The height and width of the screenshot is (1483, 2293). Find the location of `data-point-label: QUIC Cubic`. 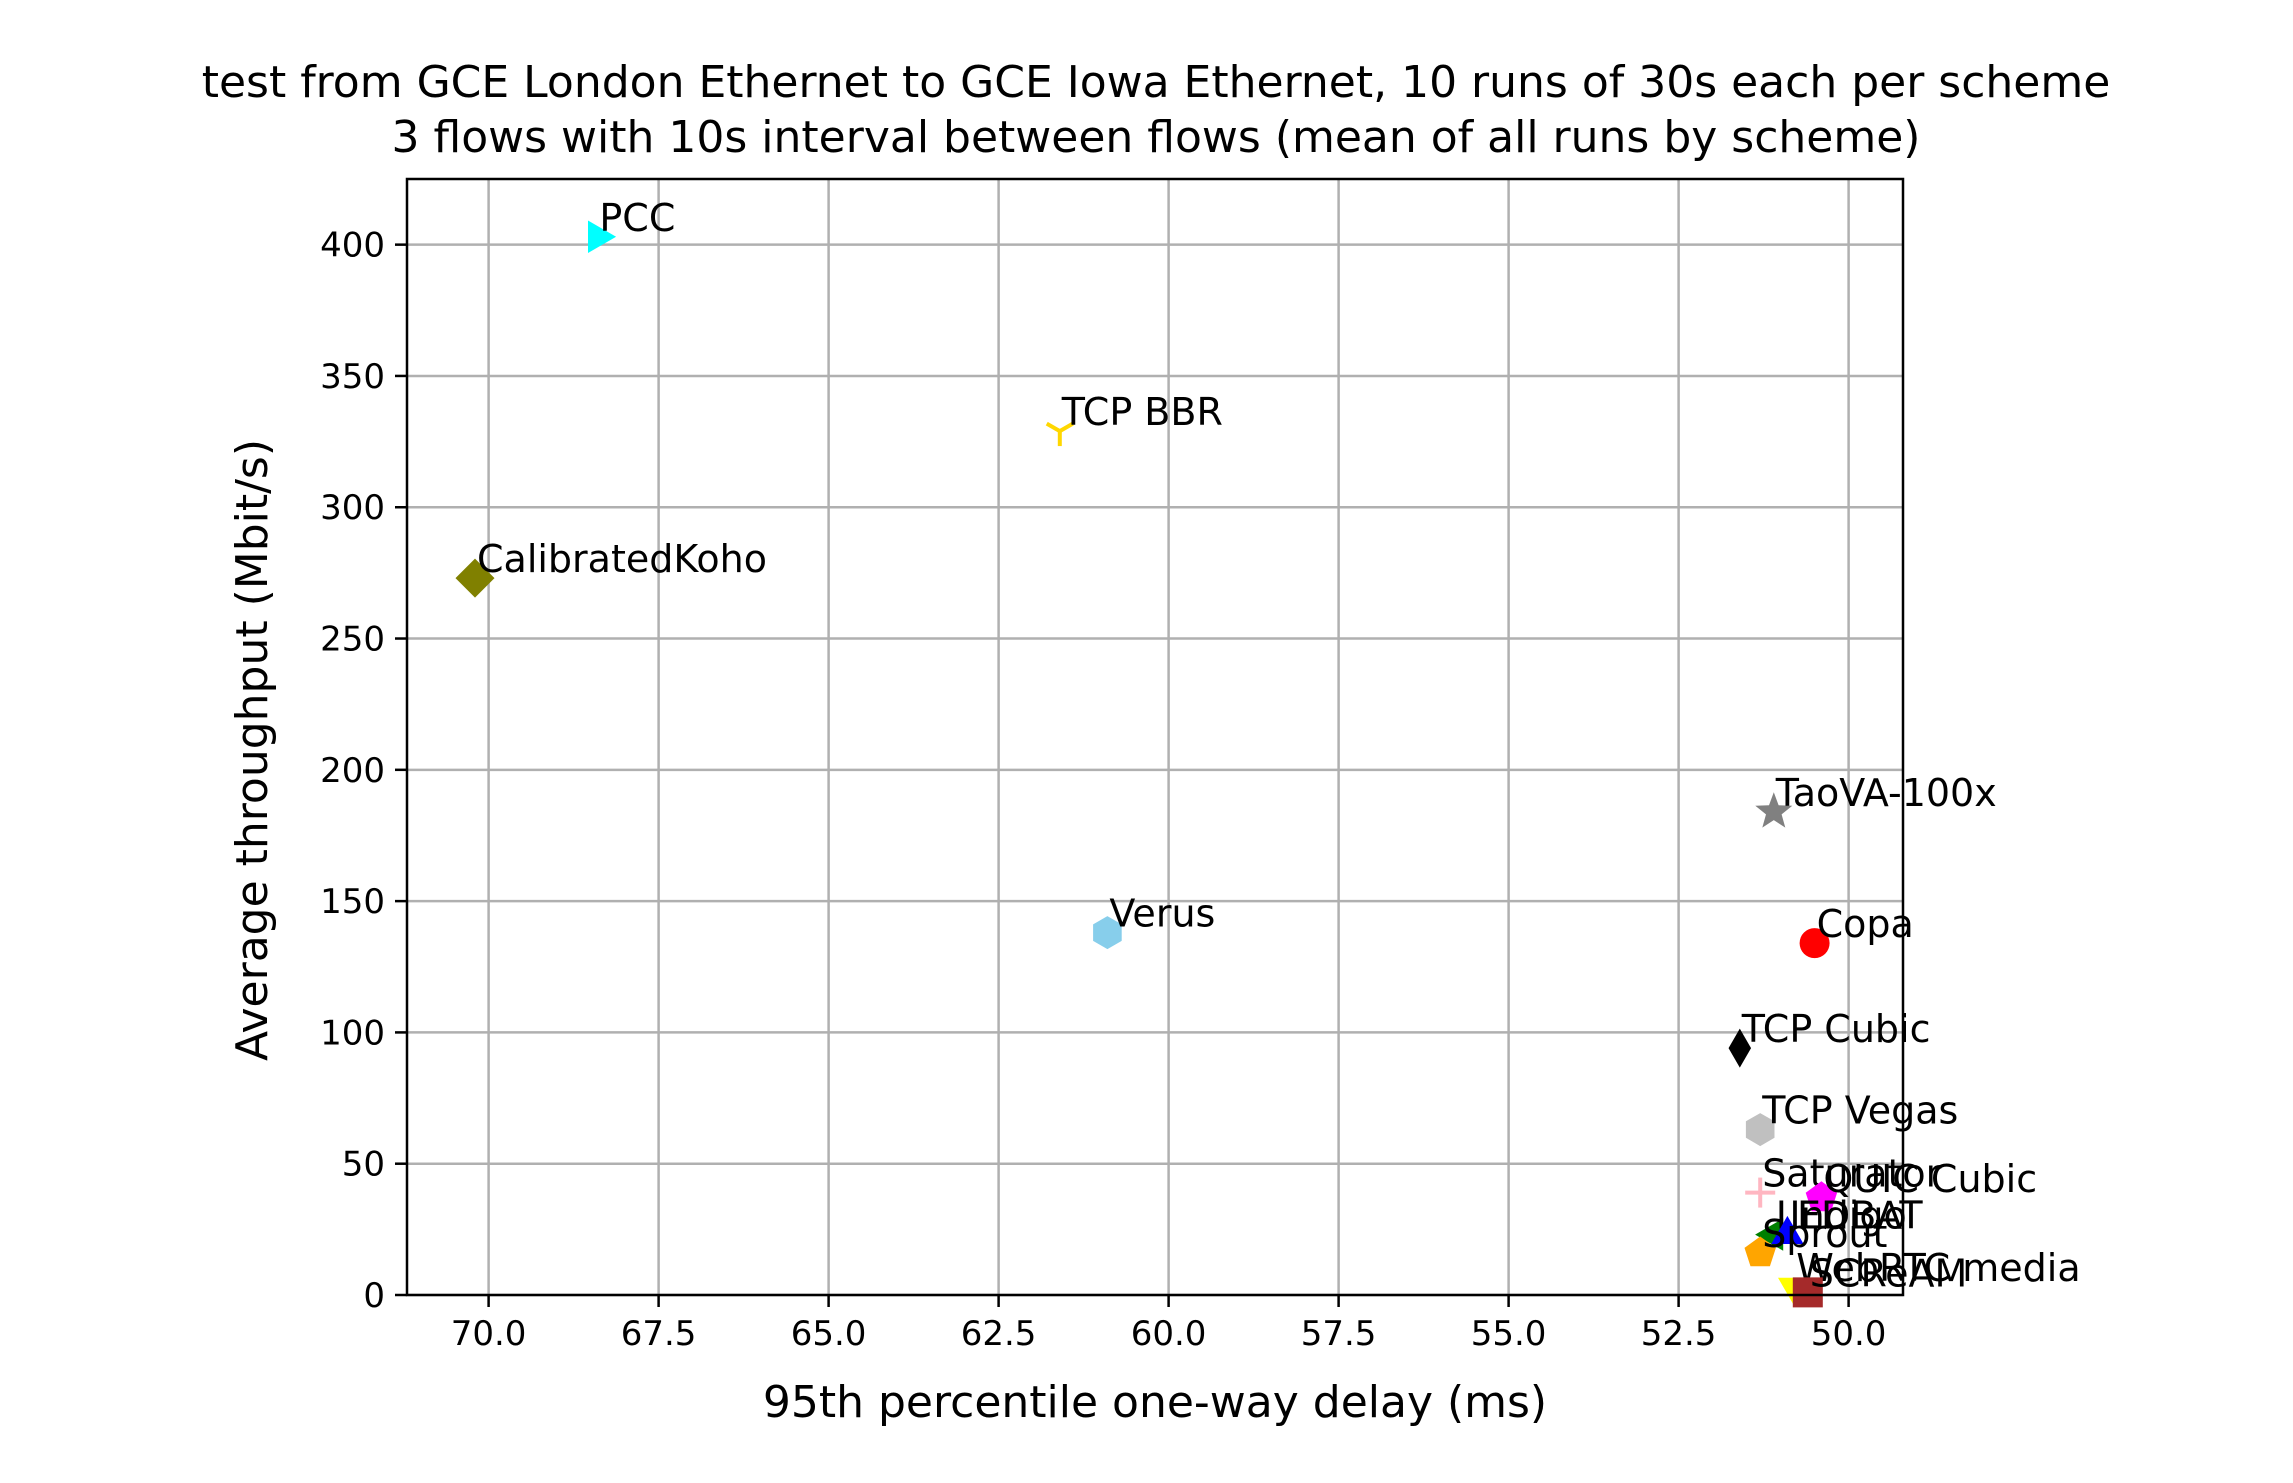

data-point-label: QUIC Cubic is located at coordinates (1930, 1179).